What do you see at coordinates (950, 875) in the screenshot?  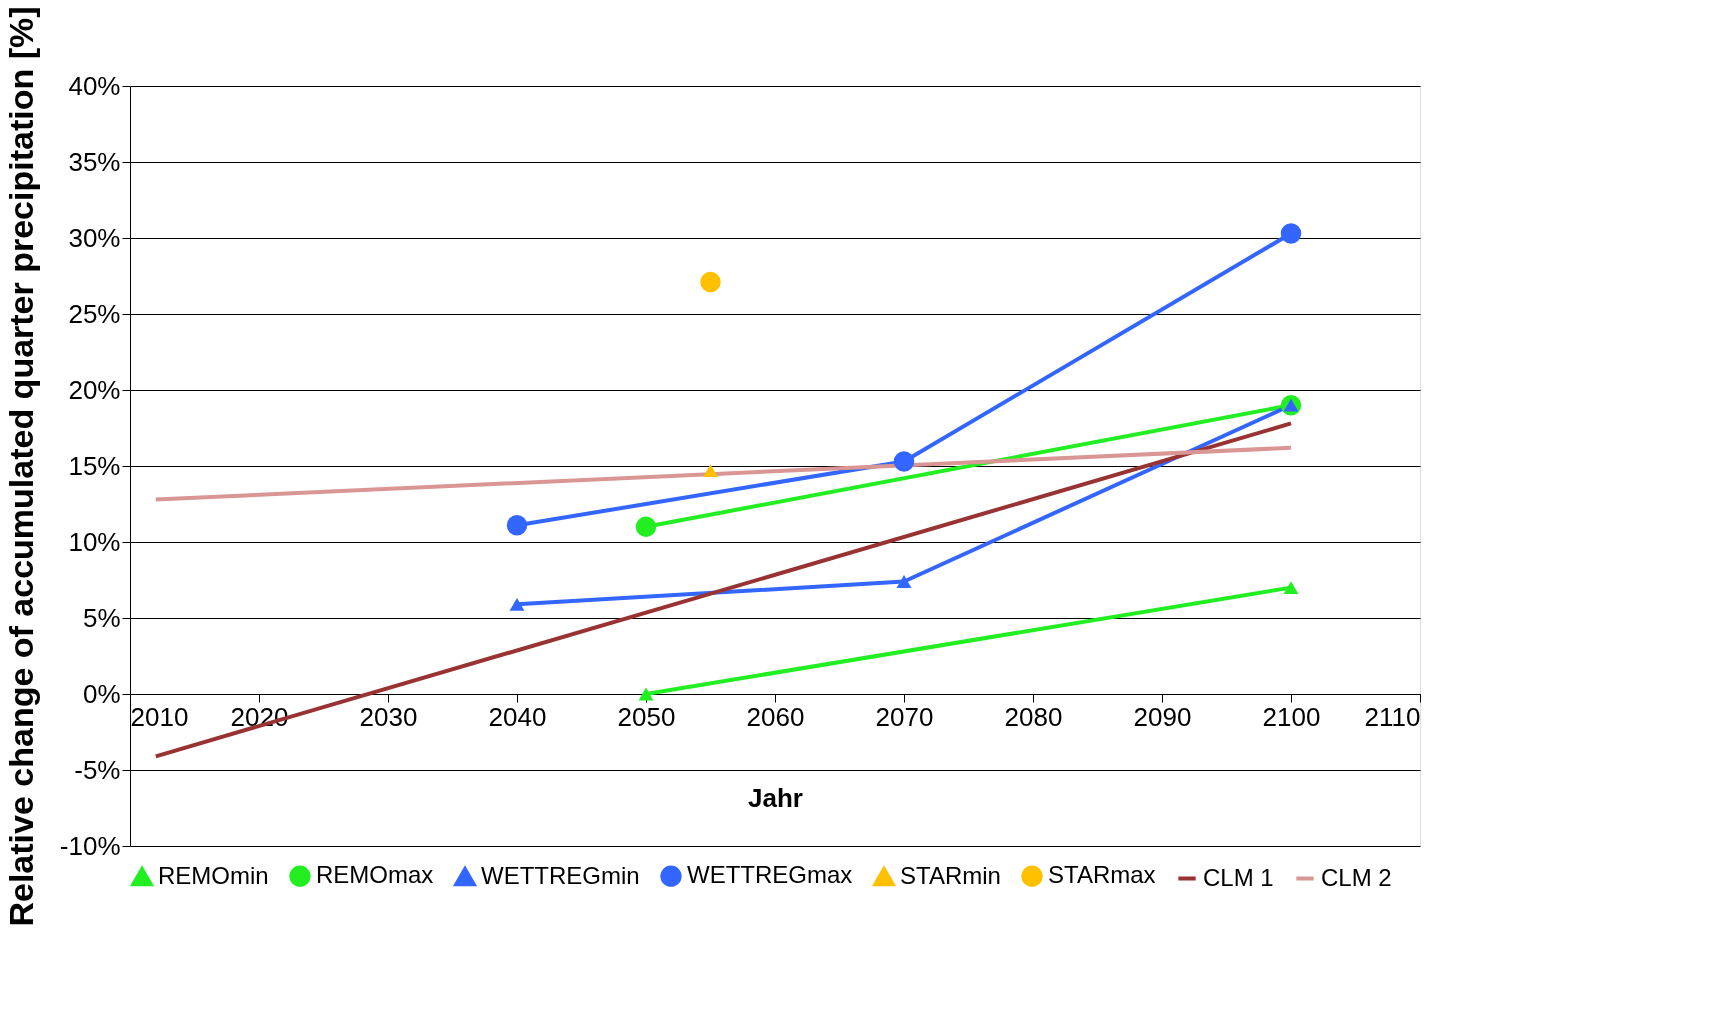 I see `legend-label: STARmin` at bounding box center [950, 875].